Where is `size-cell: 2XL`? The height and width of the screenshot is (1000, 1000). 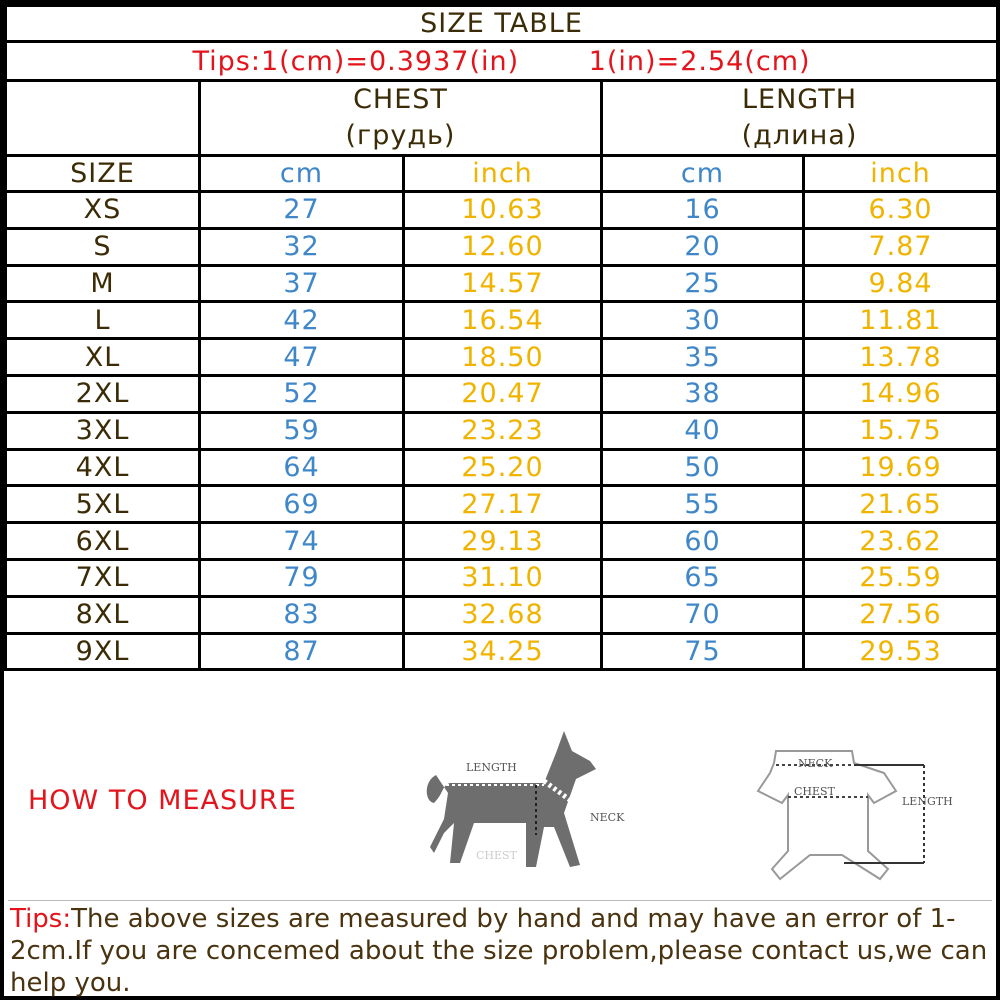 size-cell: 2XL is located at coordinates (102, 393).